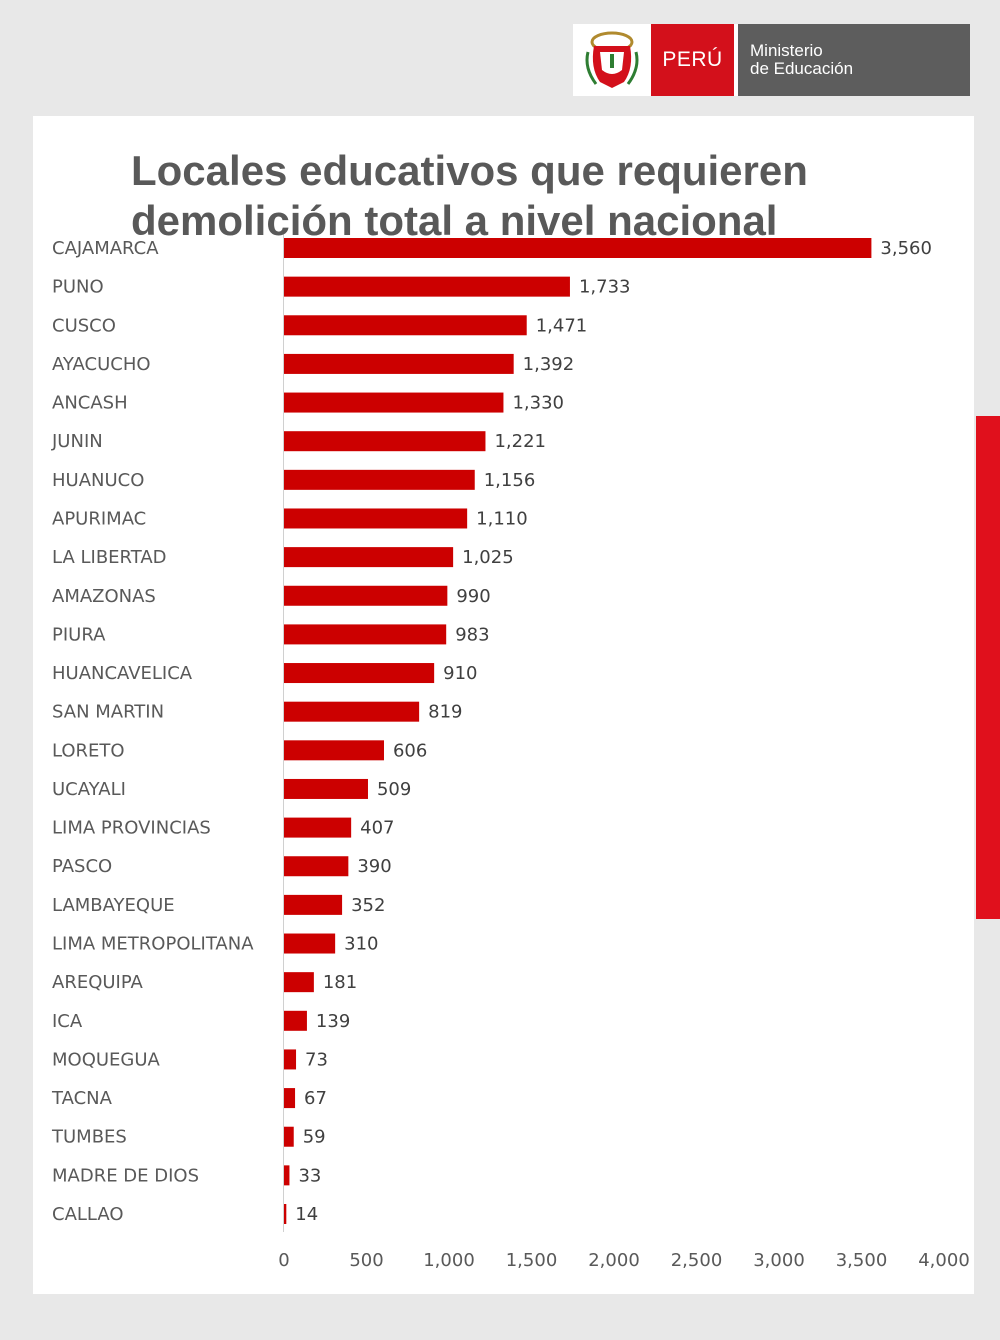 The width and height of the screenshot is (1000, 1340). I want to click on category-label: MADRE DE DIOS, so click(125, 1175).